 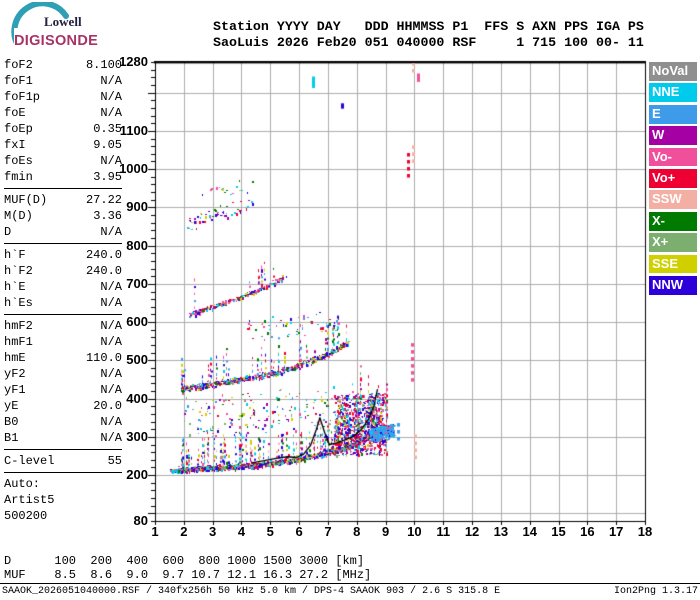 I want to click on legend-label: NNE, so click(x=666, y=92).